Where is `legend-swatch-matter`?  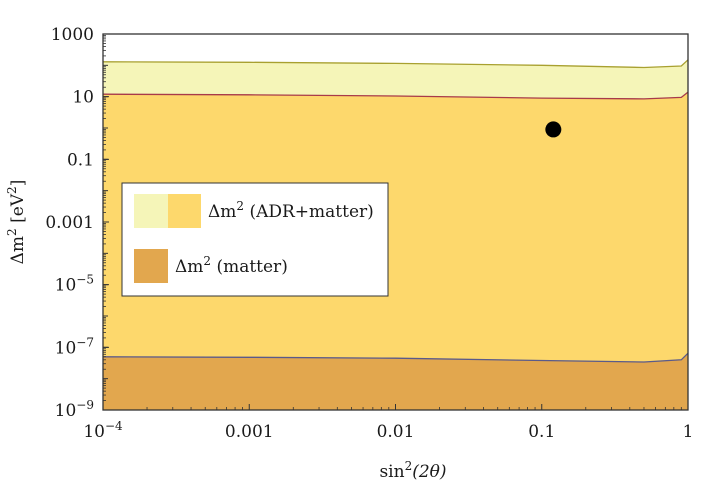 legend-swatch-matter is located at coordinates (151, 266).